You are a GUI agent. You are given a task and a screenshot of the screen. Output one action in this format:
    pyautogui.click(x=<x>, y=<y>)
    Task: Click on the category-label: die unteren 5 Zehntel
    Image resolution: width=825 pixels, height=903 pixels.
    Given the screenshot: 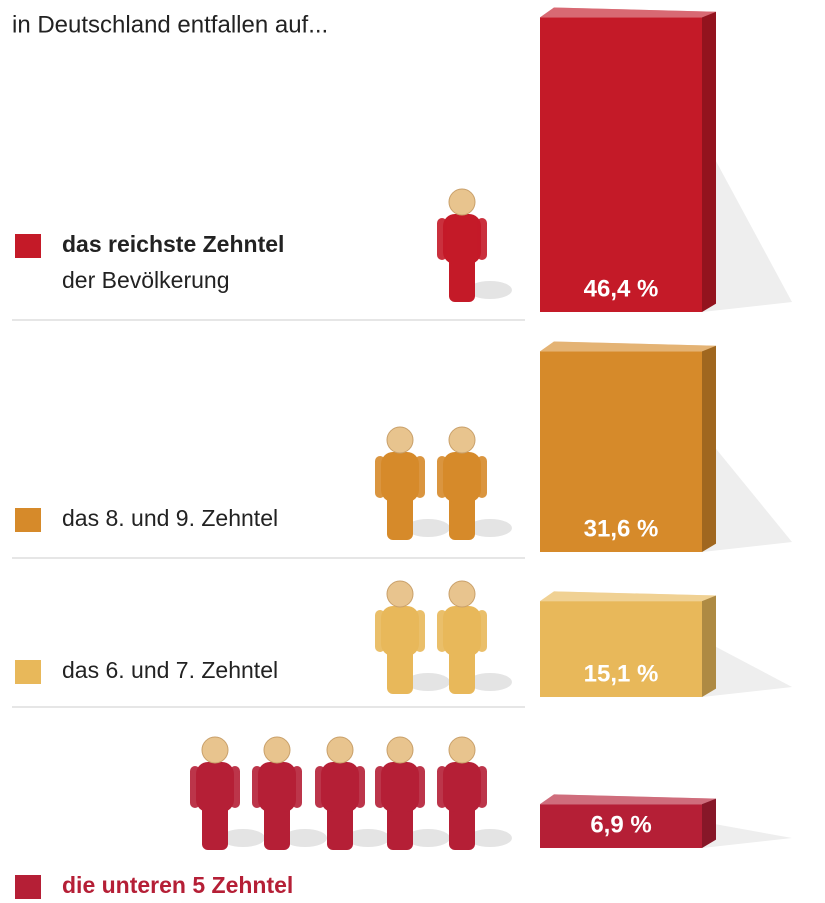 What is the action you would take?
    pyautogui.click(x=177, y=885)
    